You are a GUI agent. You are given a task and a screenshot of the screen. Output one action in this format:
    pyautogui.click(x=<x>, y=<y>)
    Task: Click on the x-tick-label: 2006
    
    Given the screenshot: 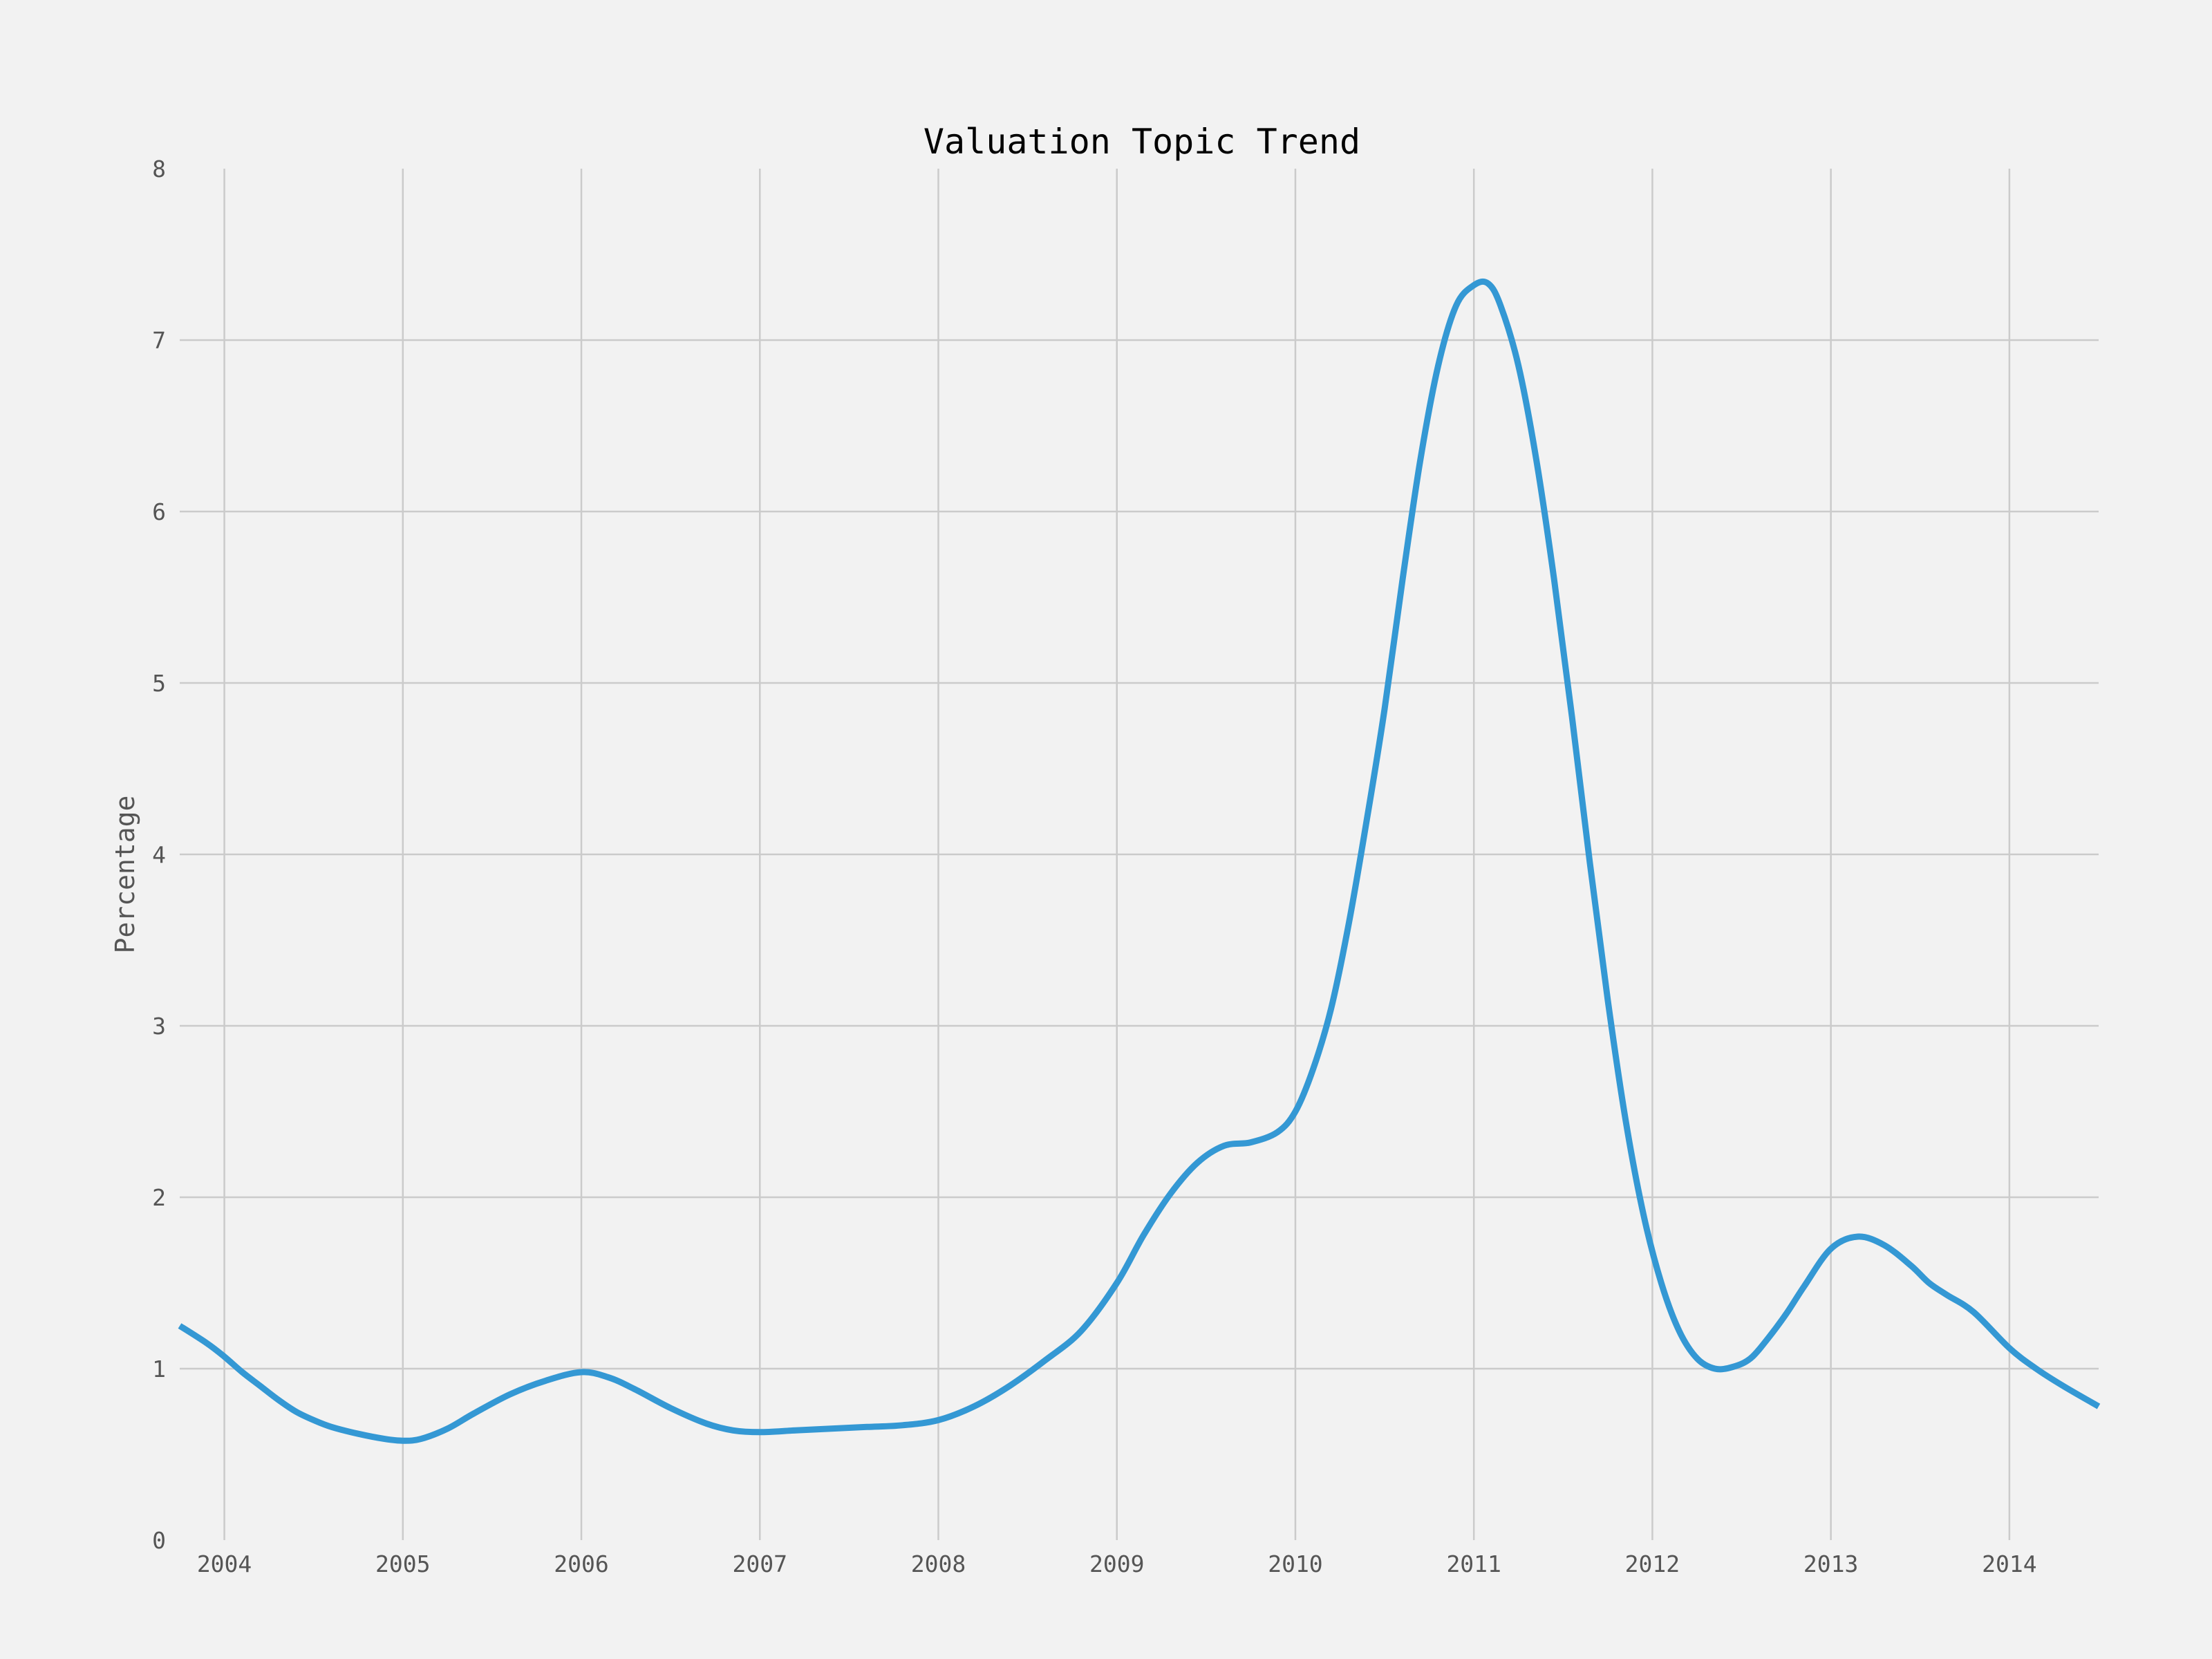 What is the action you would take?
    pyautogui.click(x=581, y=1563)
    